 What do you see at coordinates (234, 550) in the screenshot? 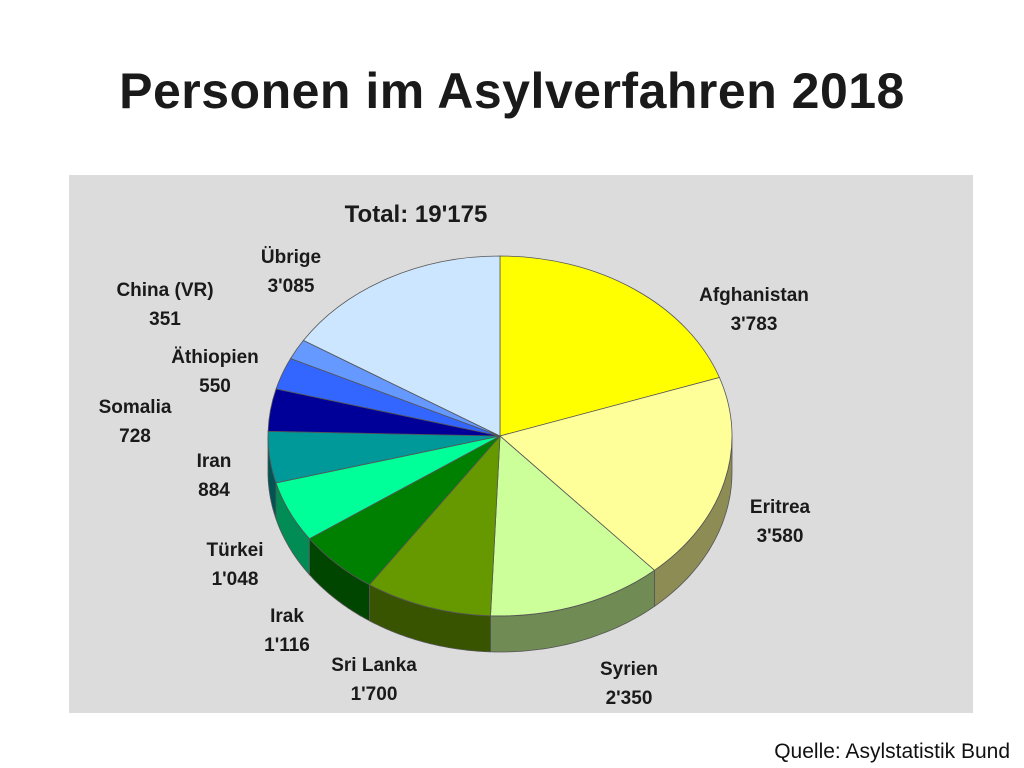
I see `slice-name-turkei: Türkei` at bounding box center [234, 550].